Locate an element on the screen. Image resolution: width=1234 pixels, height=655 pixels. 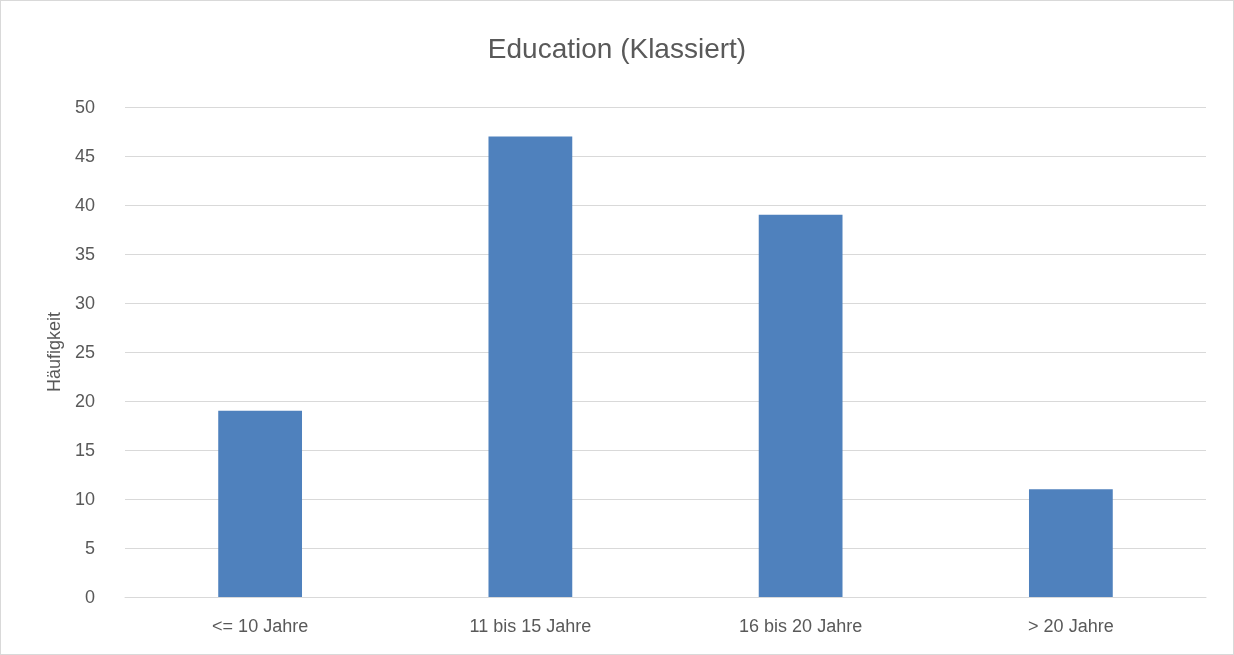
y-axis-title: Häufigkeit is located at coordinates (54, 352).